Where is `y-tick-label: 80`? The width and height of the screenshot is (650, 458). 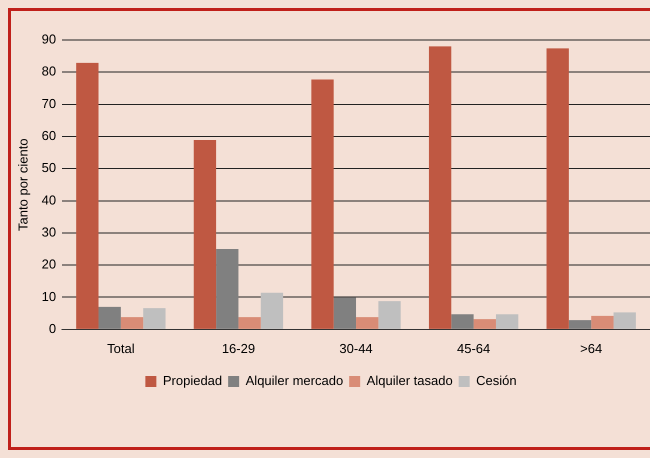
y-tick-label: 80 is located at coordinates (49, 71).